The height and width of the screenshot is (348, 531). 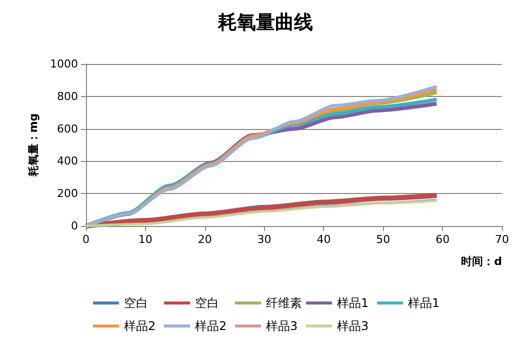 I want to click on y-tick-label: 400, so click(x=67, y=161).